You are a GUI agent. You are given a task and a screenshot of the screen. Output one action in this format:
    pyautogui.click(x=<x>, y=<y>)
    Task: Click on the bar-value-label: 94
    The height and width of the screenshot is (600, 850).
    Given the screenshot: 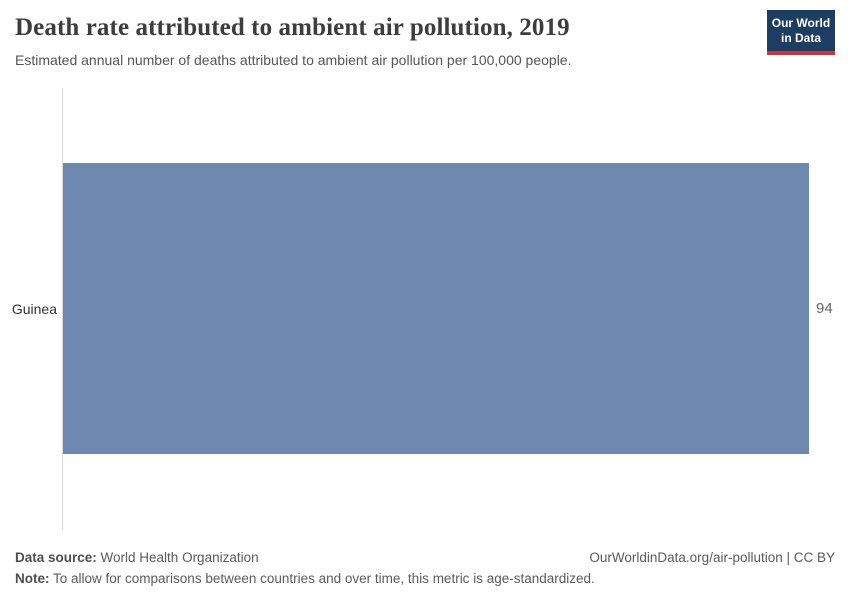 What is the action you would take?
    pyautogui.click(x=824, y=308)
    